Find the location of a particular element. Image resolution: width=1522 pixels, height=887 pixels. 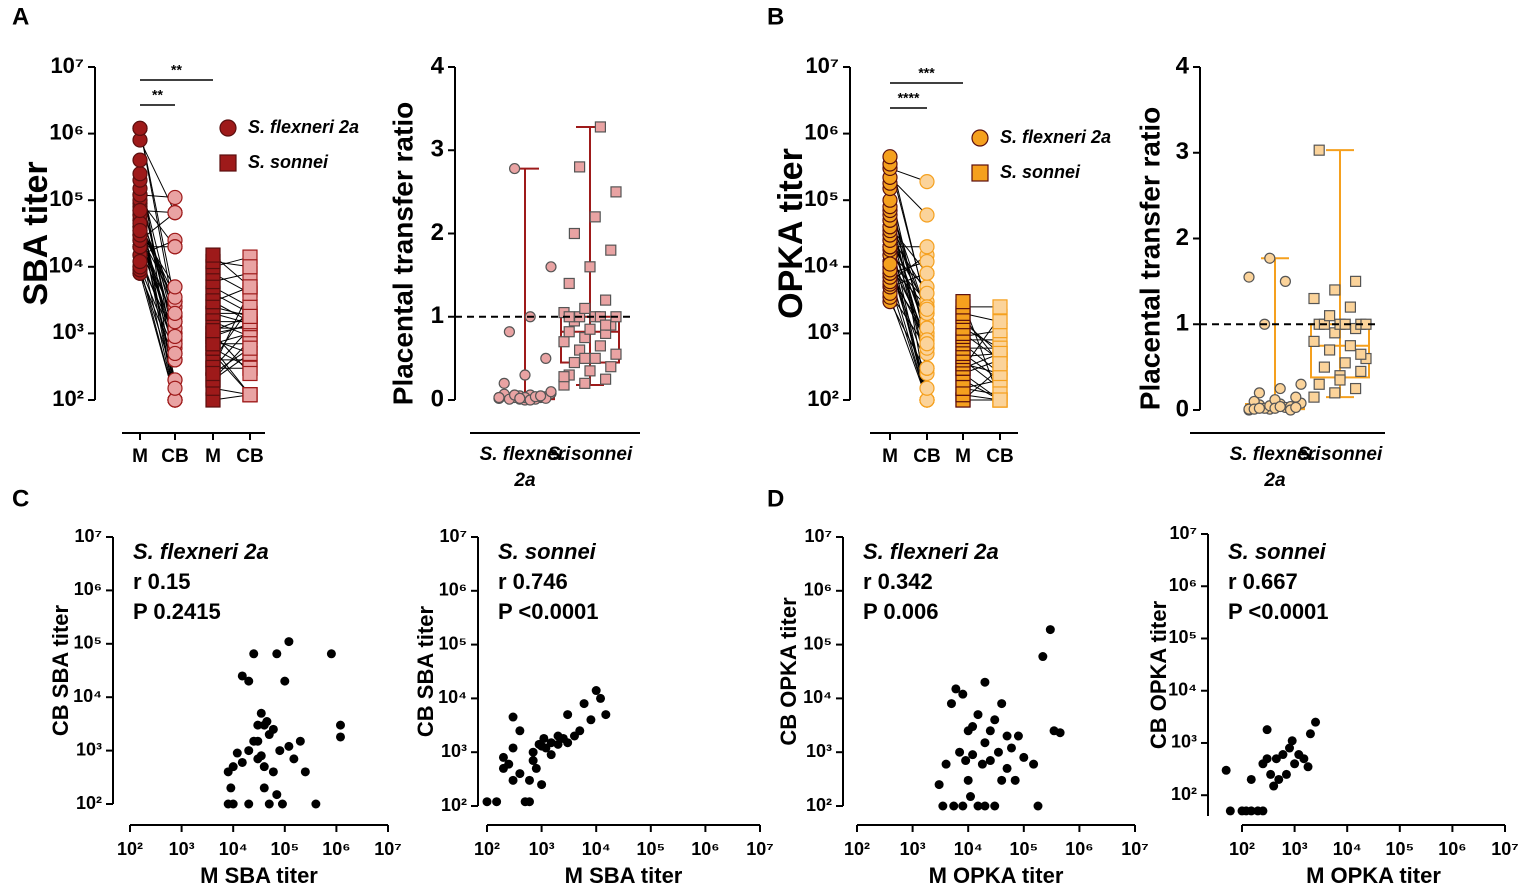

y-tick-label: 4 is located at coordinates (1183, 65).